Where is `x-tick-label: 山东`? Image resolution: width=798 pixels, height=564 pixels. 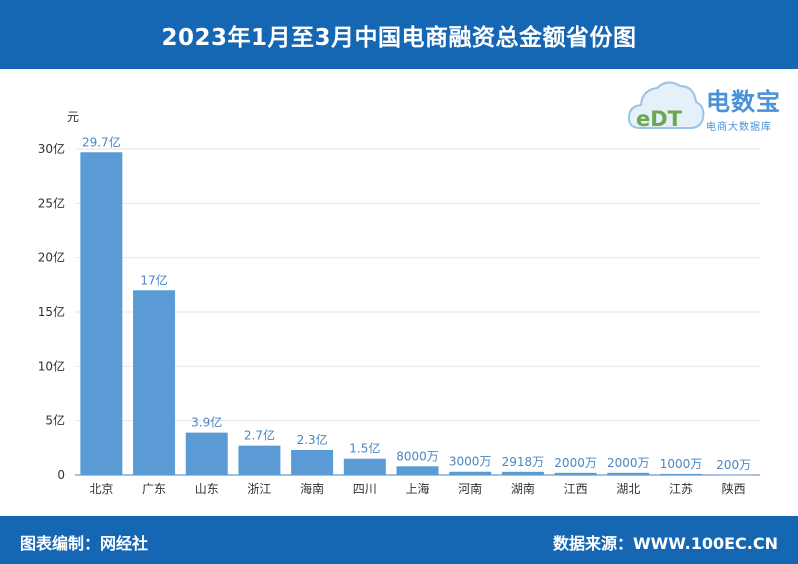 x-tick-label: 山东 is located at coordinates (207, 489).